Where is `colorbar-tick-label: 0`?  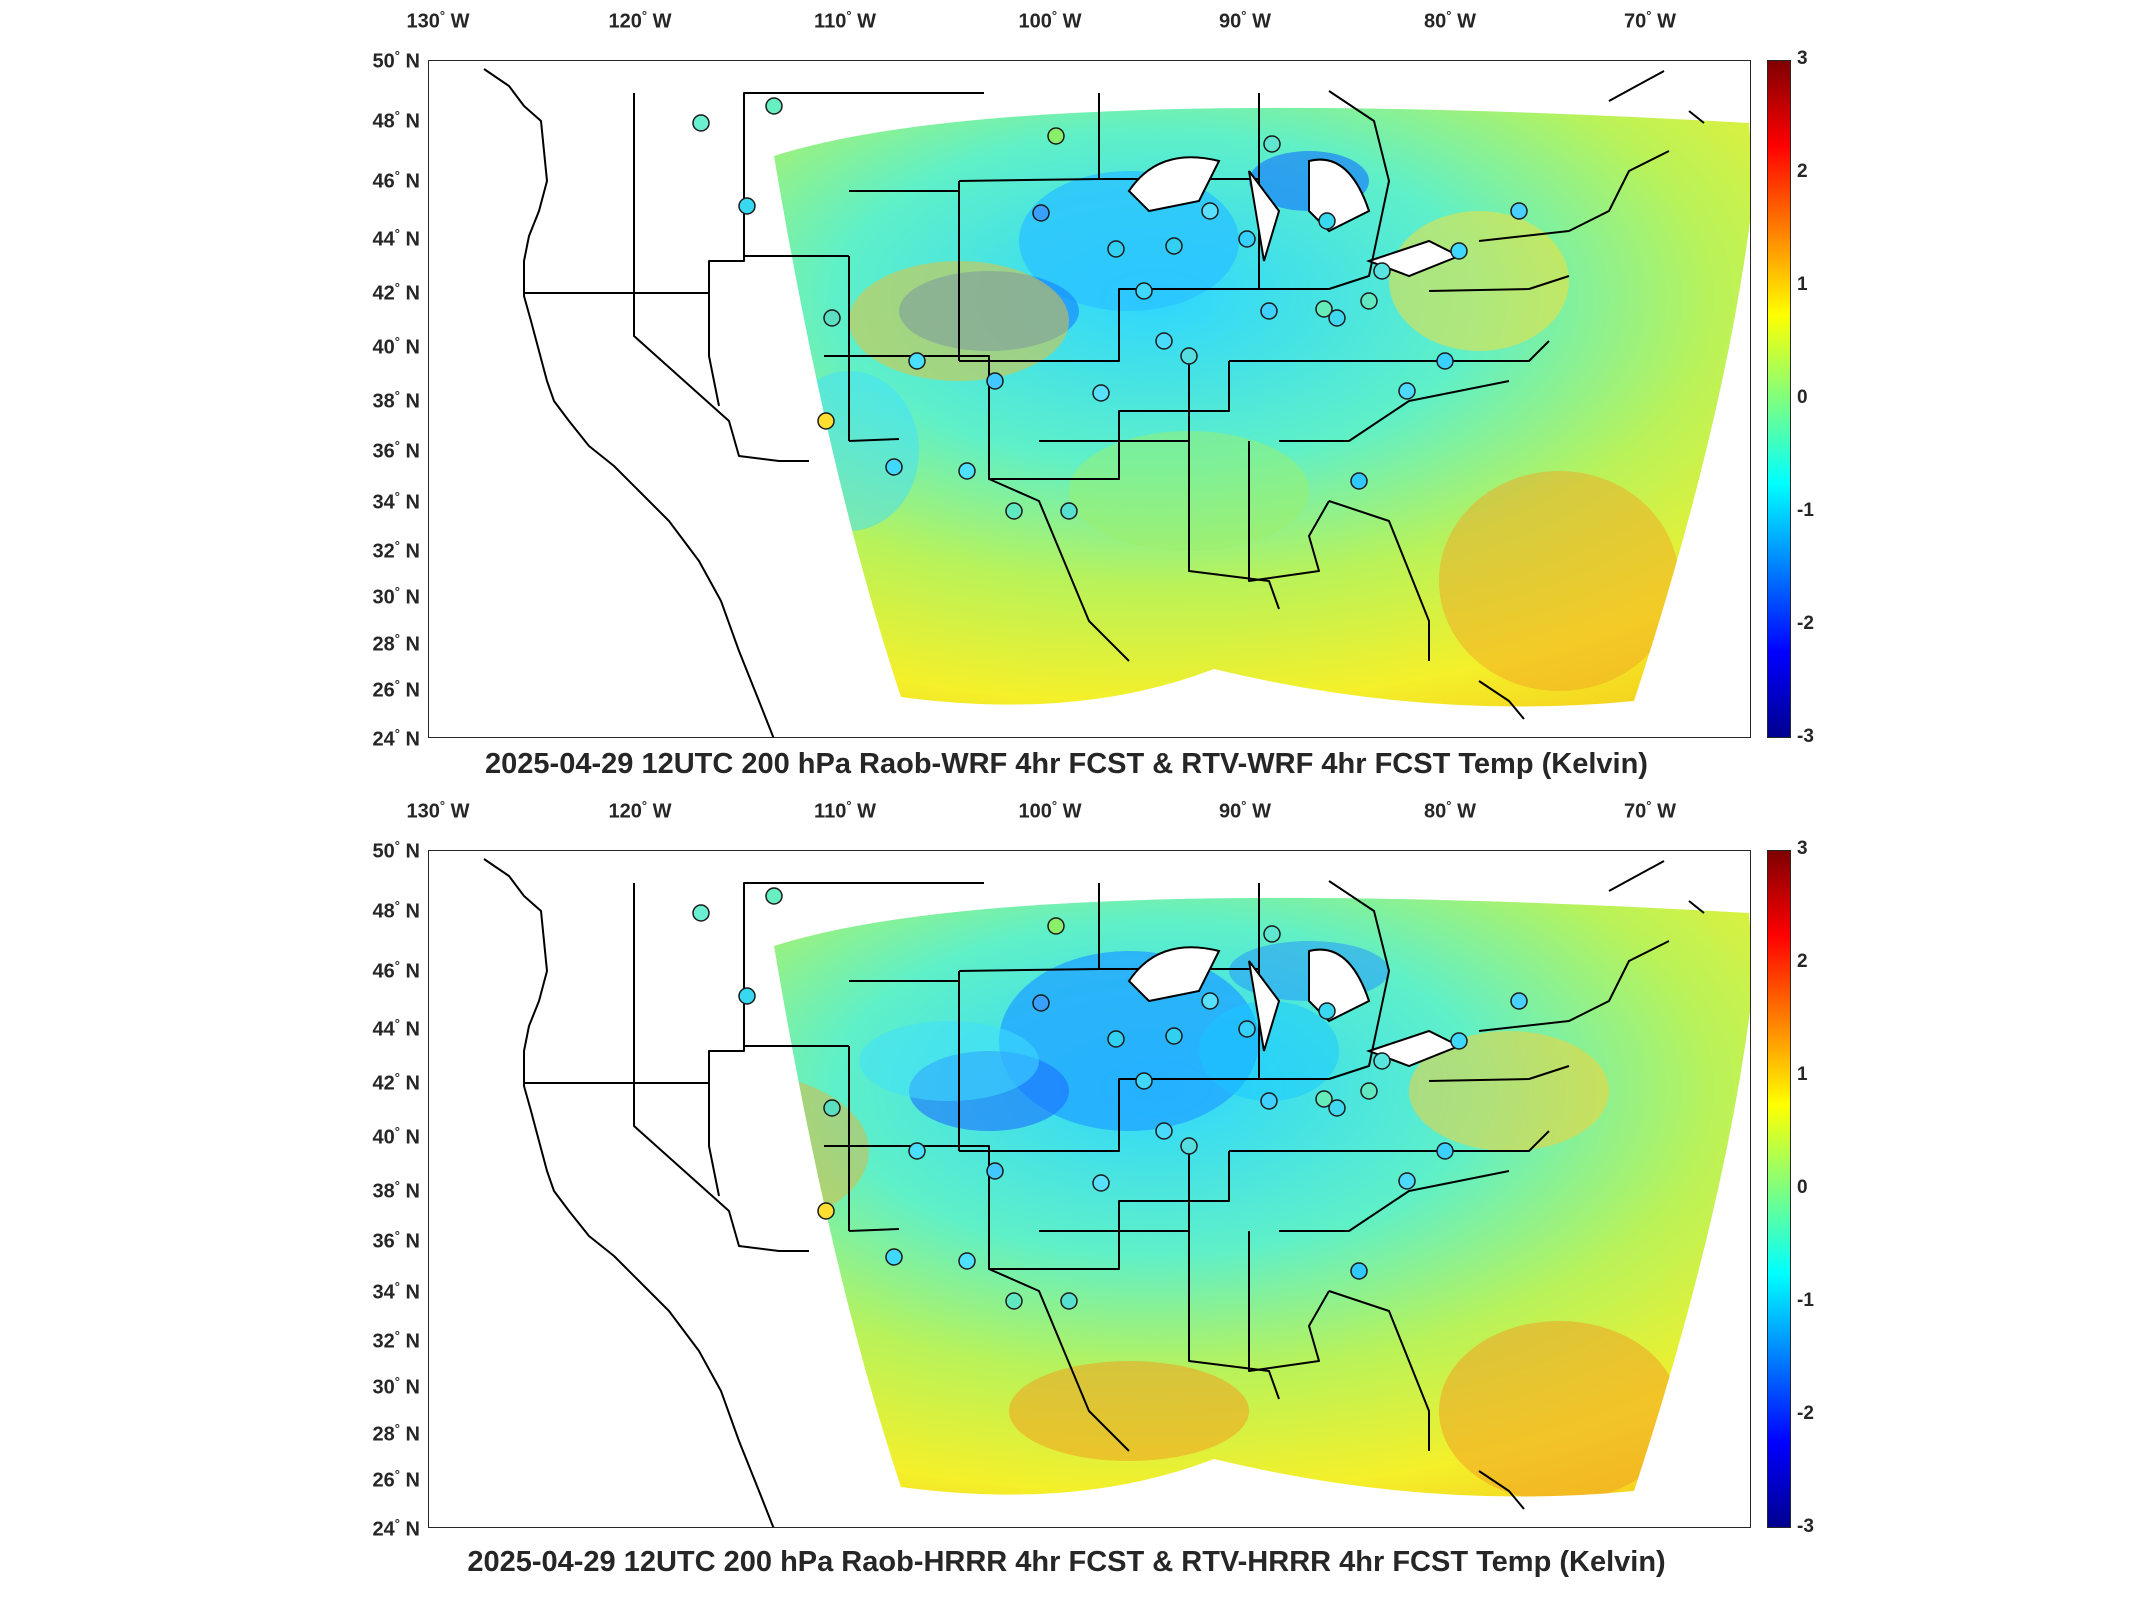 colorbar-tick-label: 0 is located at coordinates (1802, 397).